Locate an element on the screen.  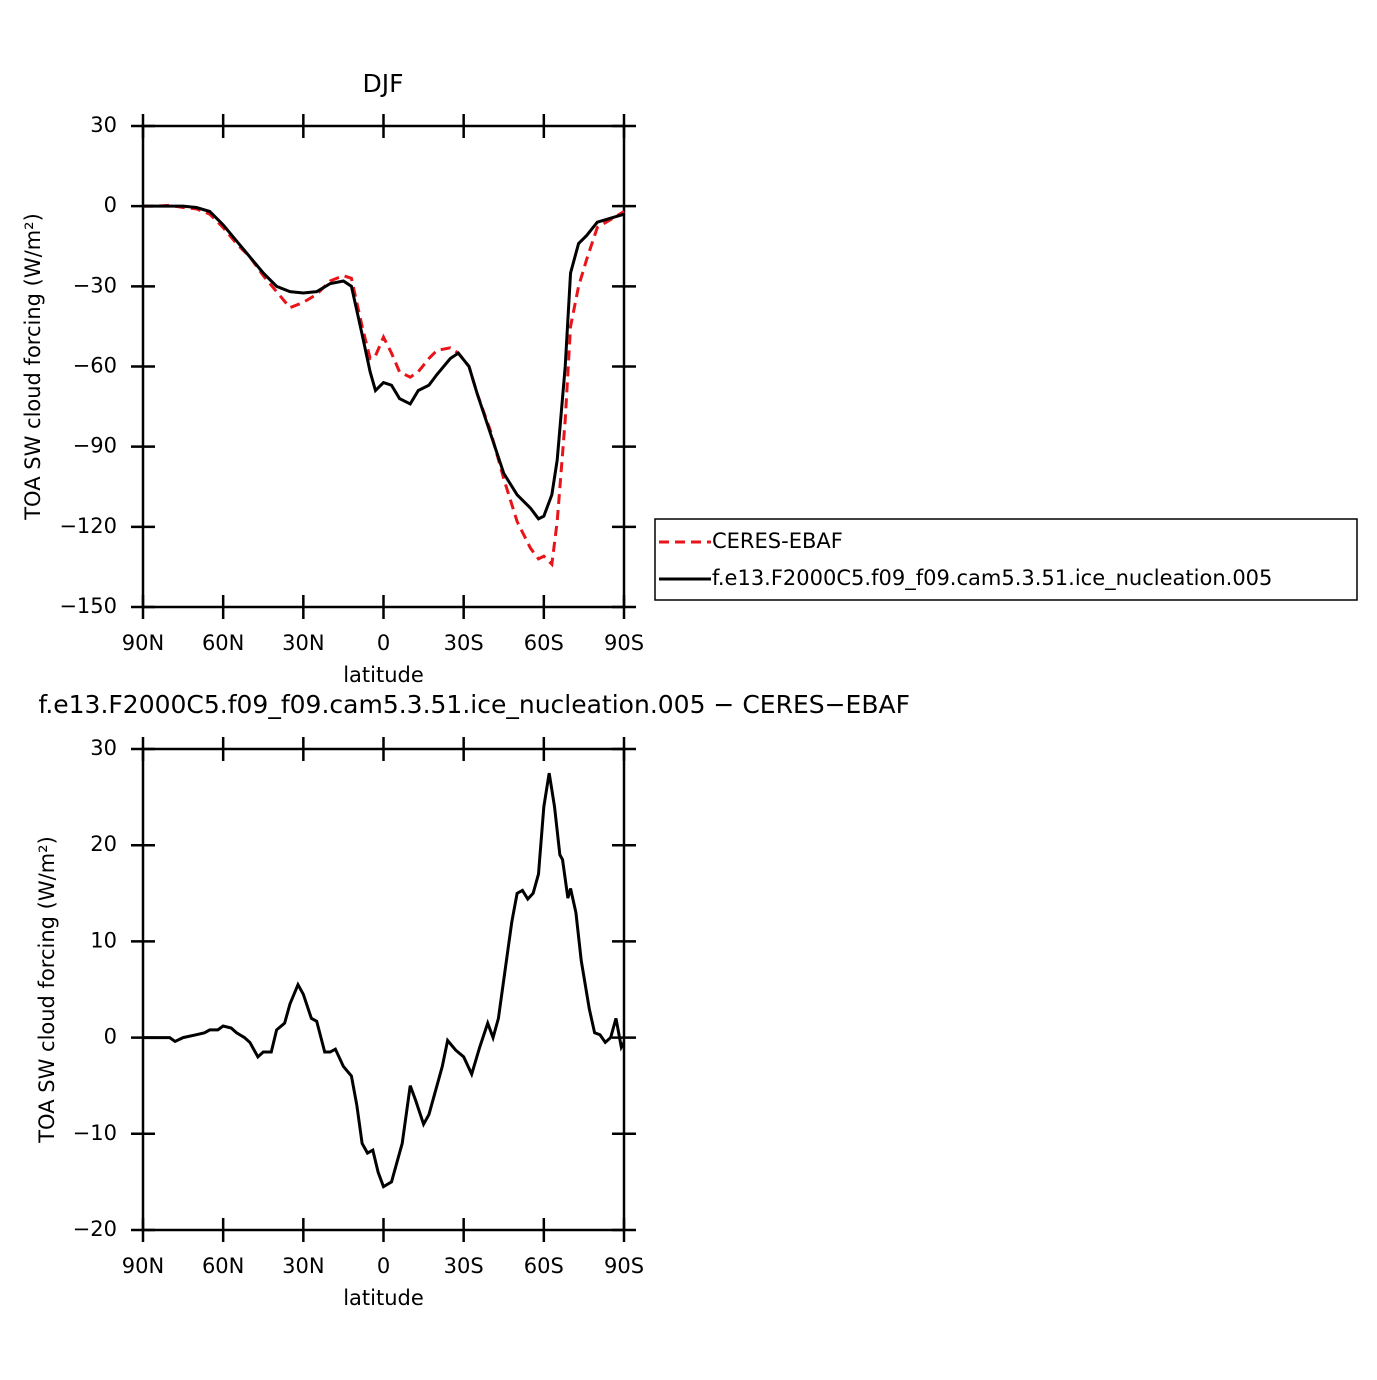
y-tick-label: −20 is located at coordinates (95, 1229).